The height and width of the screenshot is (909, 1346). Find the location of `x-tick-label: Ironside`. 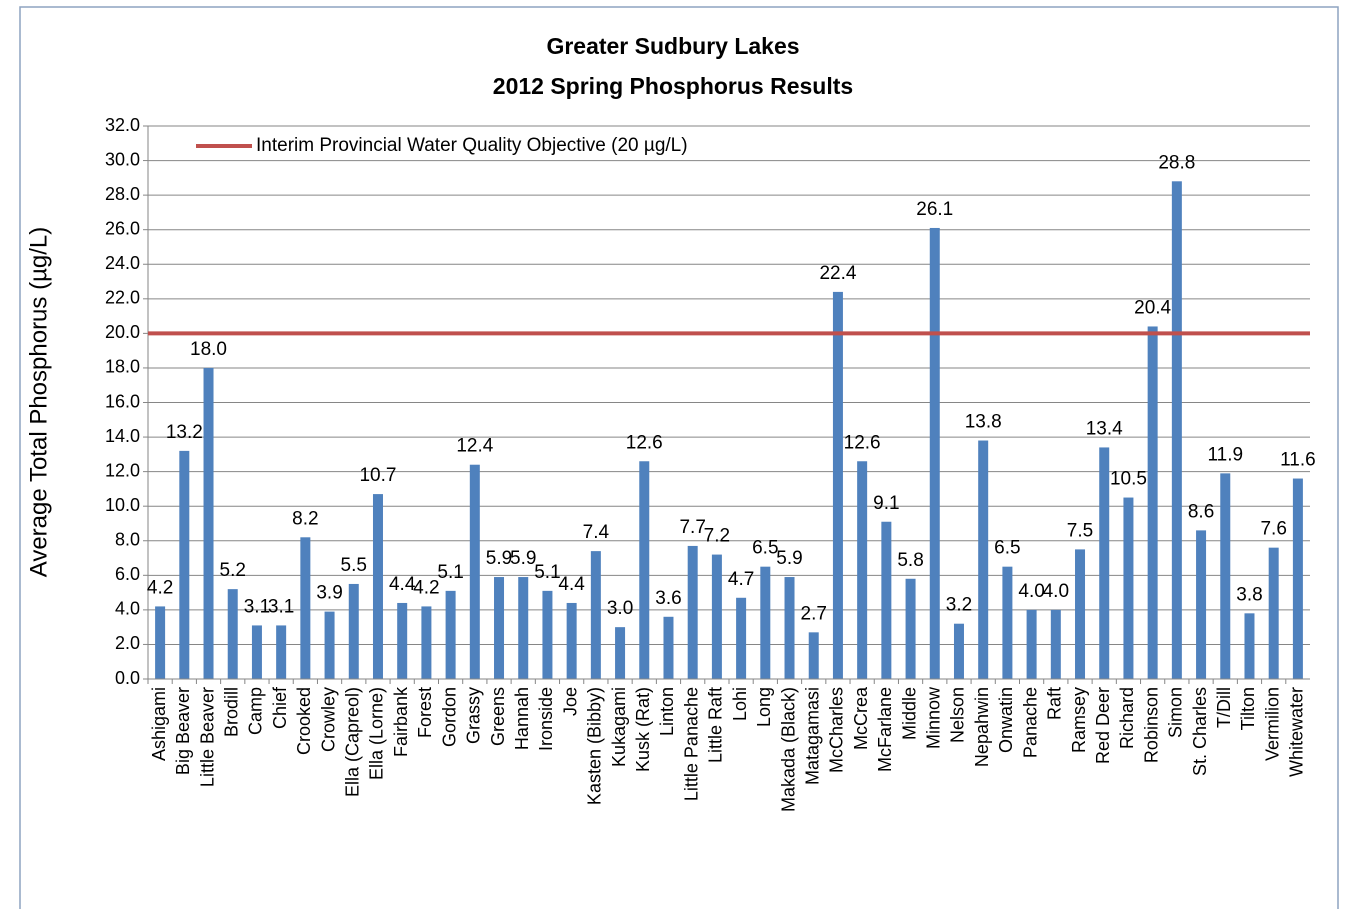

x-tick-label: Ironside is located at coordinates (546, 719).